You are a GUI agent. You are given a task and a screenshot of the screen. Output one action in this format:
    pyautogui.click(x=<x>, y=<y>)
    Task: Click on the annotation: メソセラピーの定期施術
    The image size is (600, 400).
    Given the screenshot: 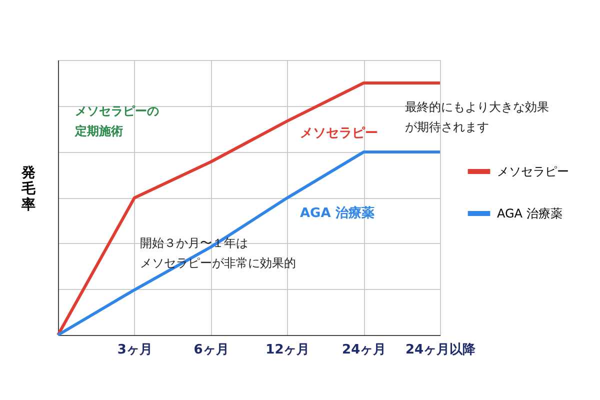 What is the action you would take?
    pyautogui.click(x=116, y=121)
    